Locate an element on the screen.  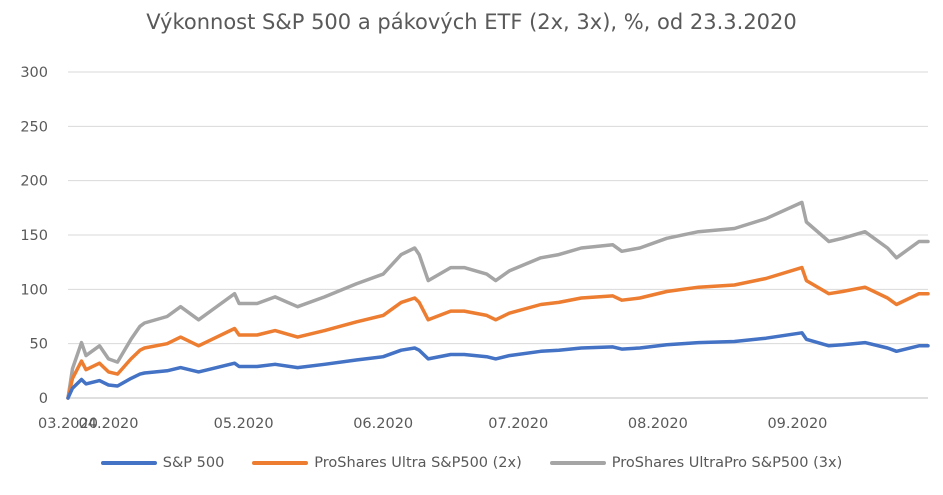
x-tick-label: 07.2020 is located at coordinates (518, 424).